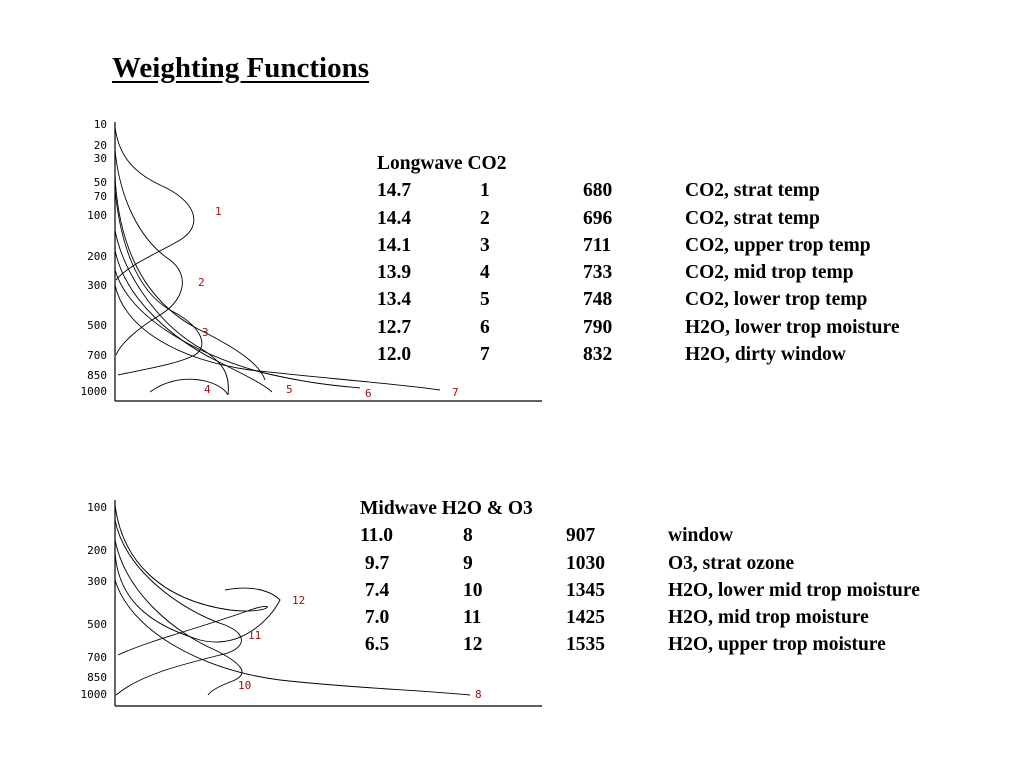 The height and width of the screenshot is (768, 1024). I want to click on table-row: 6.5 12 1535 H2O, upper trop moisture, so click(623, 644).